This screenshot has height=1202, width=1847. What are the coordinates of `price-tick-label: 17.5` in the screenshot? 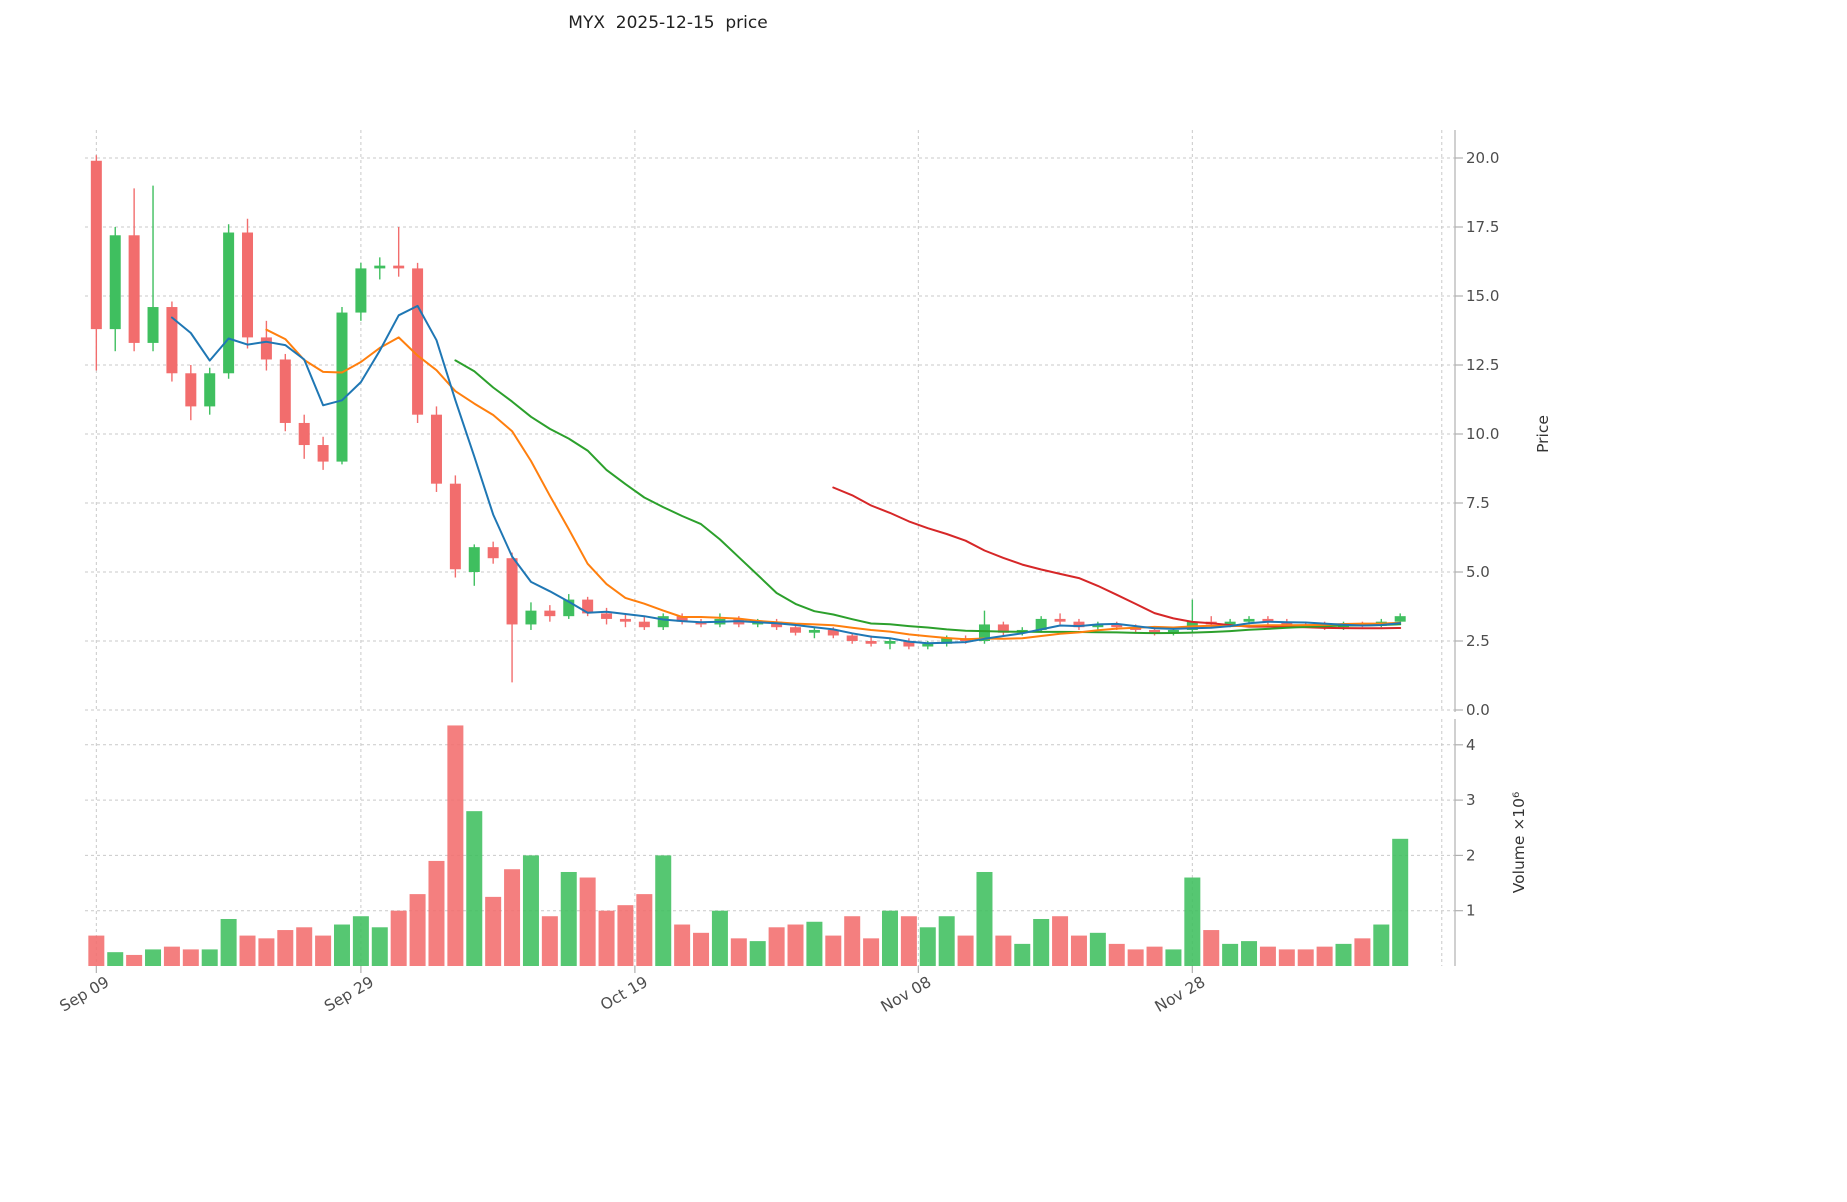 It's located at (1482, 227).